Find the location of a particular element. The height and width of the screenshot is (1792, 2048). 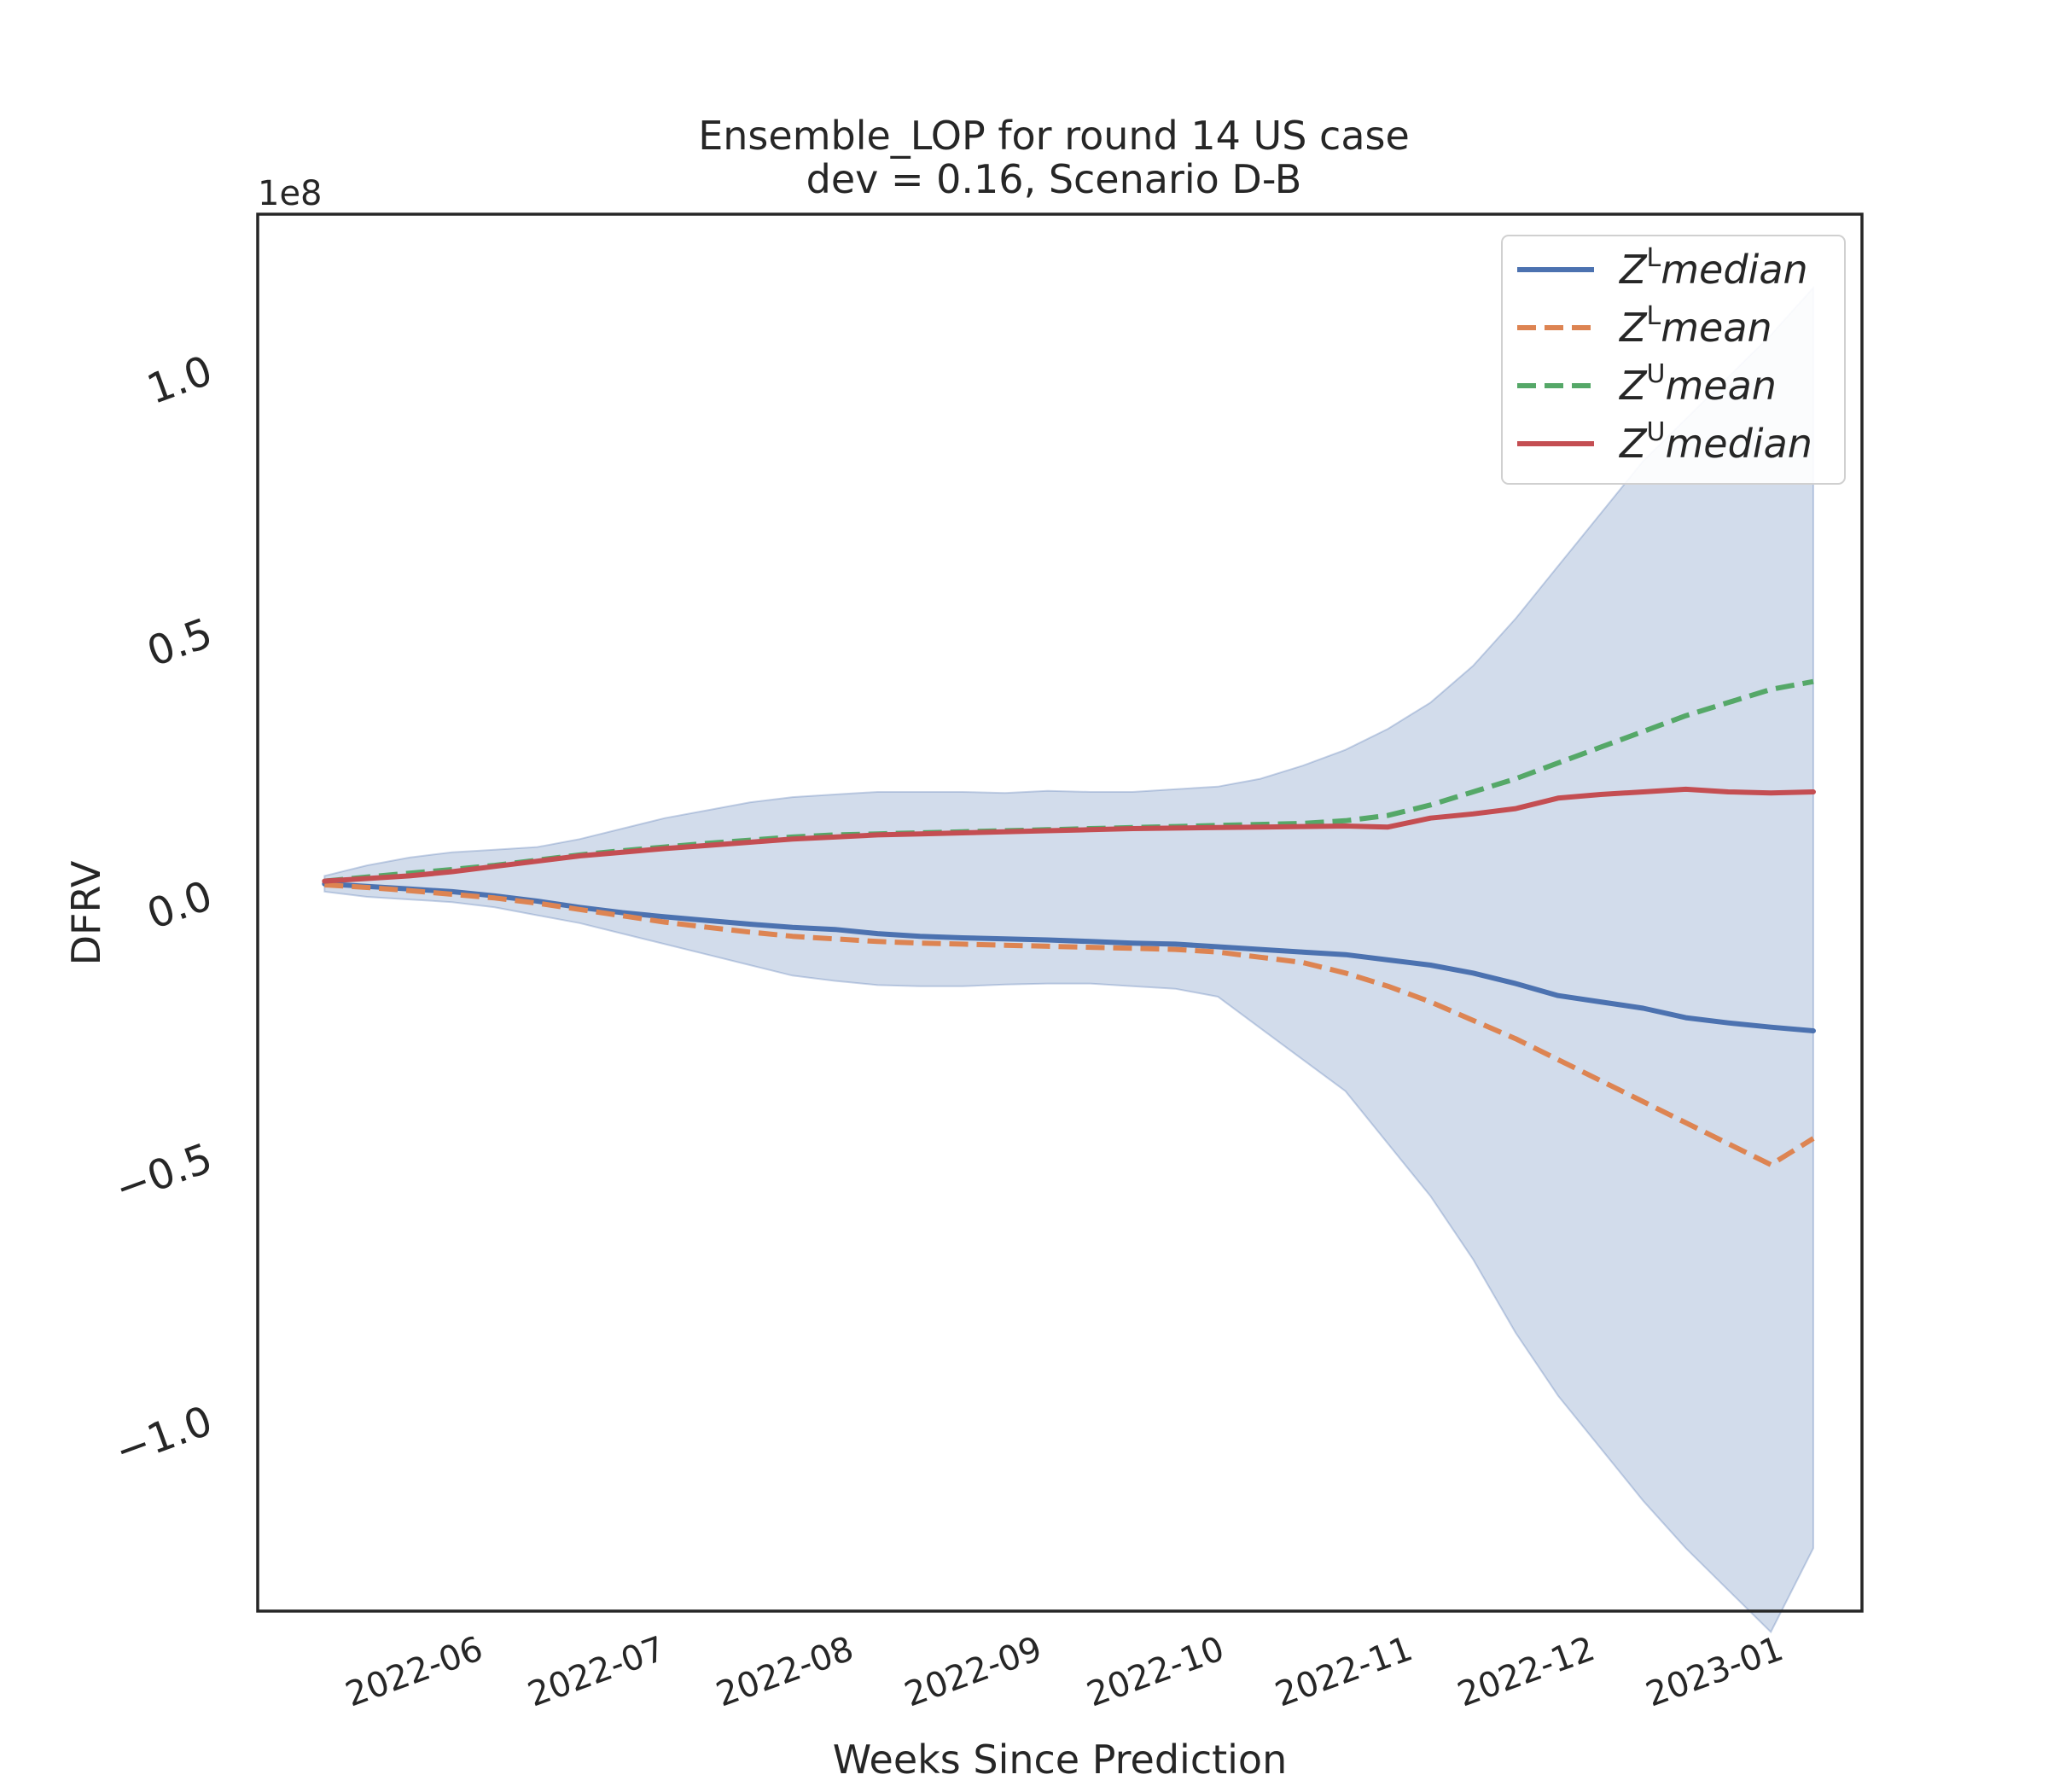

legend-item-1: ZLmedian is located at coordinates (1662, 268).